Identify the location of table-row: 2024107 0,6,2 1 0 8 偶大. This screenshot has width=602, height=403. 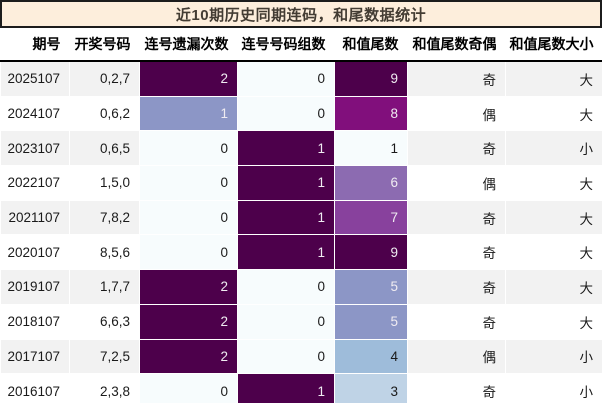
(301, 113).